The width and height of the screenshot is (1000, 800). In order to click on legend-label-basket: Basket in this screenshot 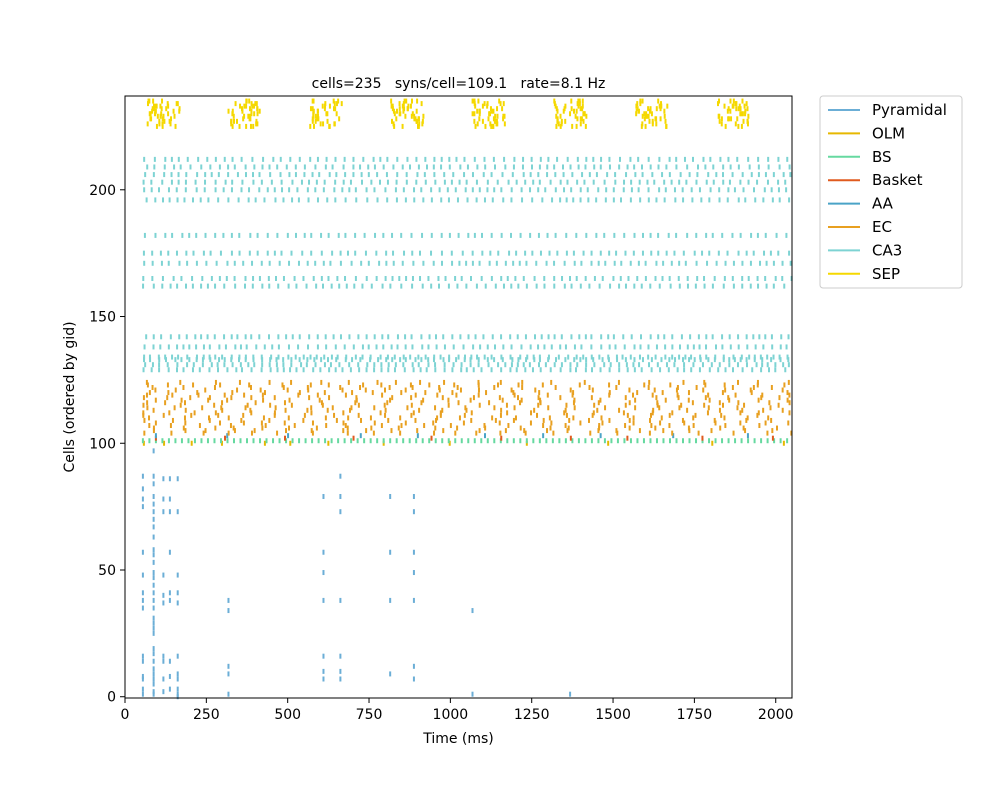, I will do `click(897, 180)`.